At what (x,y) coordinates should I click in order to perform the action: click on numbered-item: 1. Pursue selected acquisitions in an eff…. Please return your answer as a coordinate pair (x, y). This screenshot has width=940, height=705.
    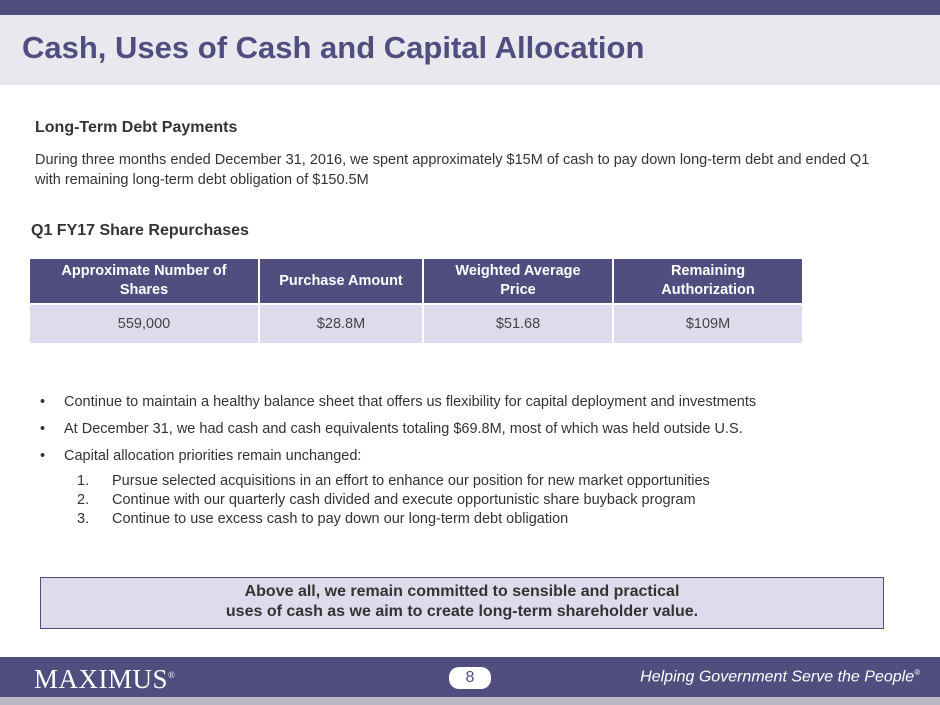
    Looking at the image, I should click on (393, 481).